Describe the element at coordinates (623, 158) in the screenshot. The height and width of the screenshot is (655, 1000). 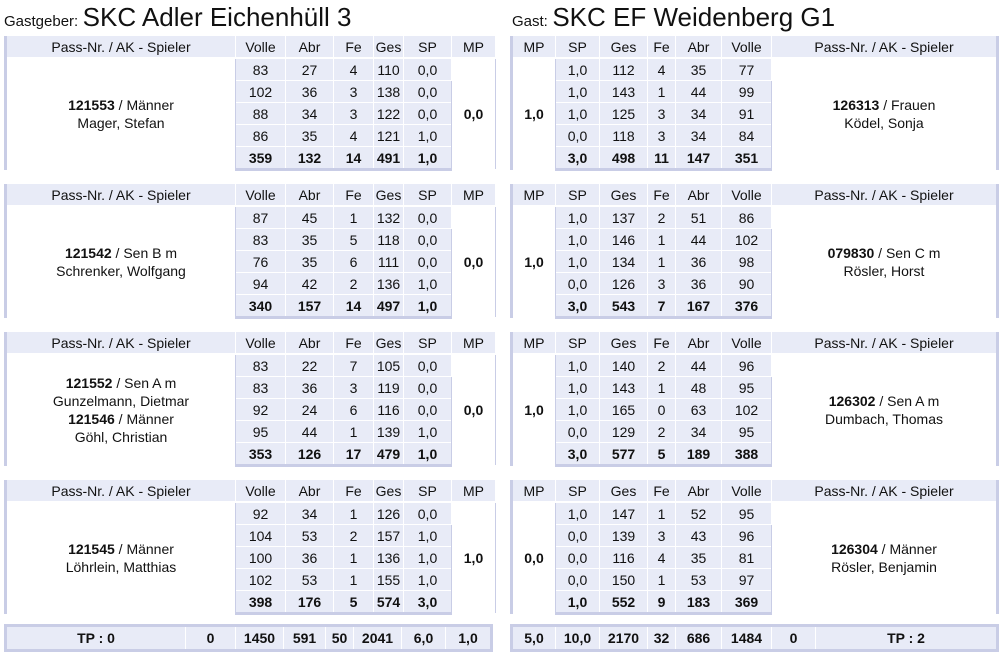
I see `guest-sum-ges: 498` at that location.